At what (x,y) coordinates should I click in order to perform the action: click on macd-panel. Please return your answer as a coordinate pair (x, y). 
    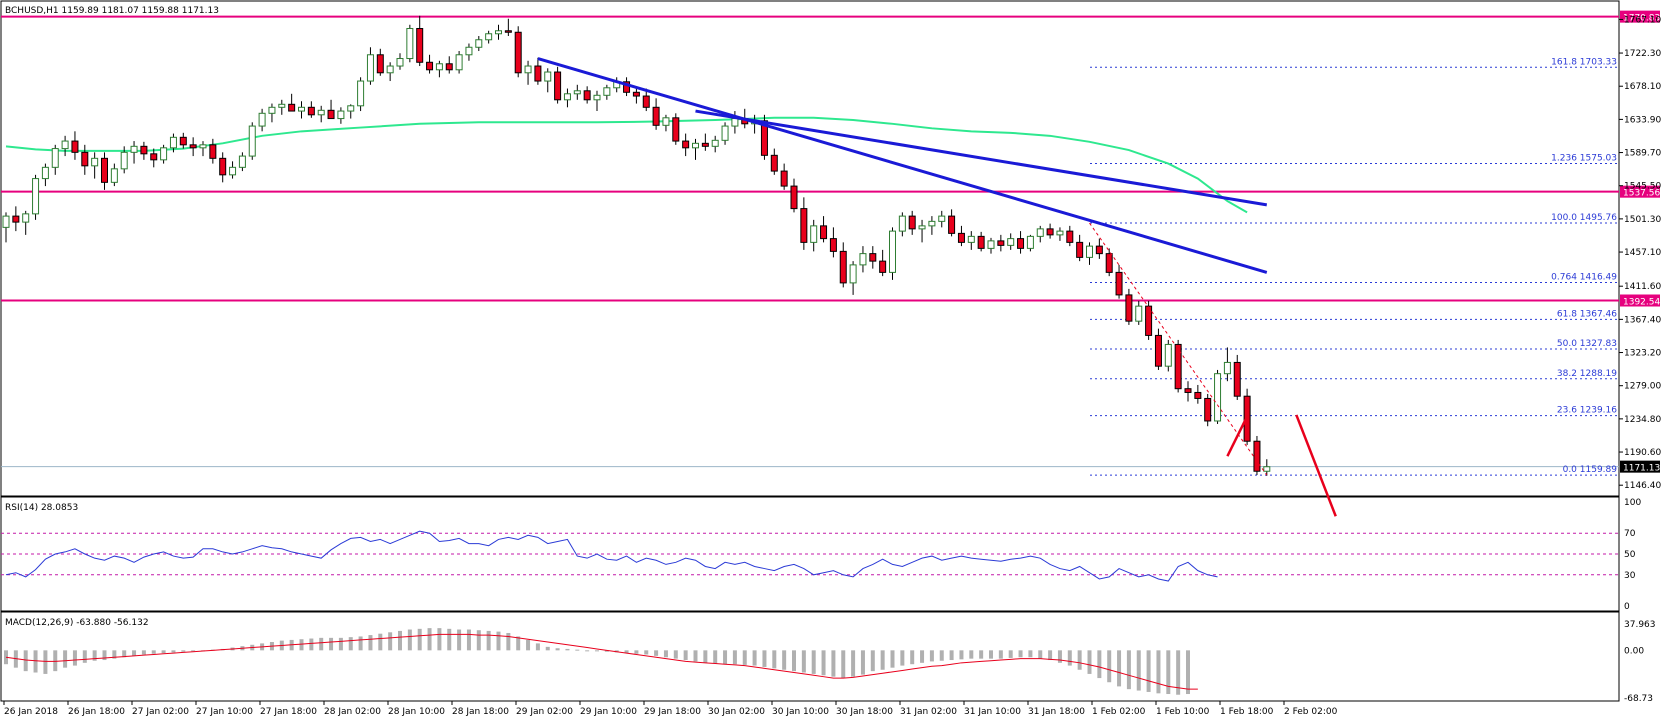
    Looking at the image, I should click on (810, 656).